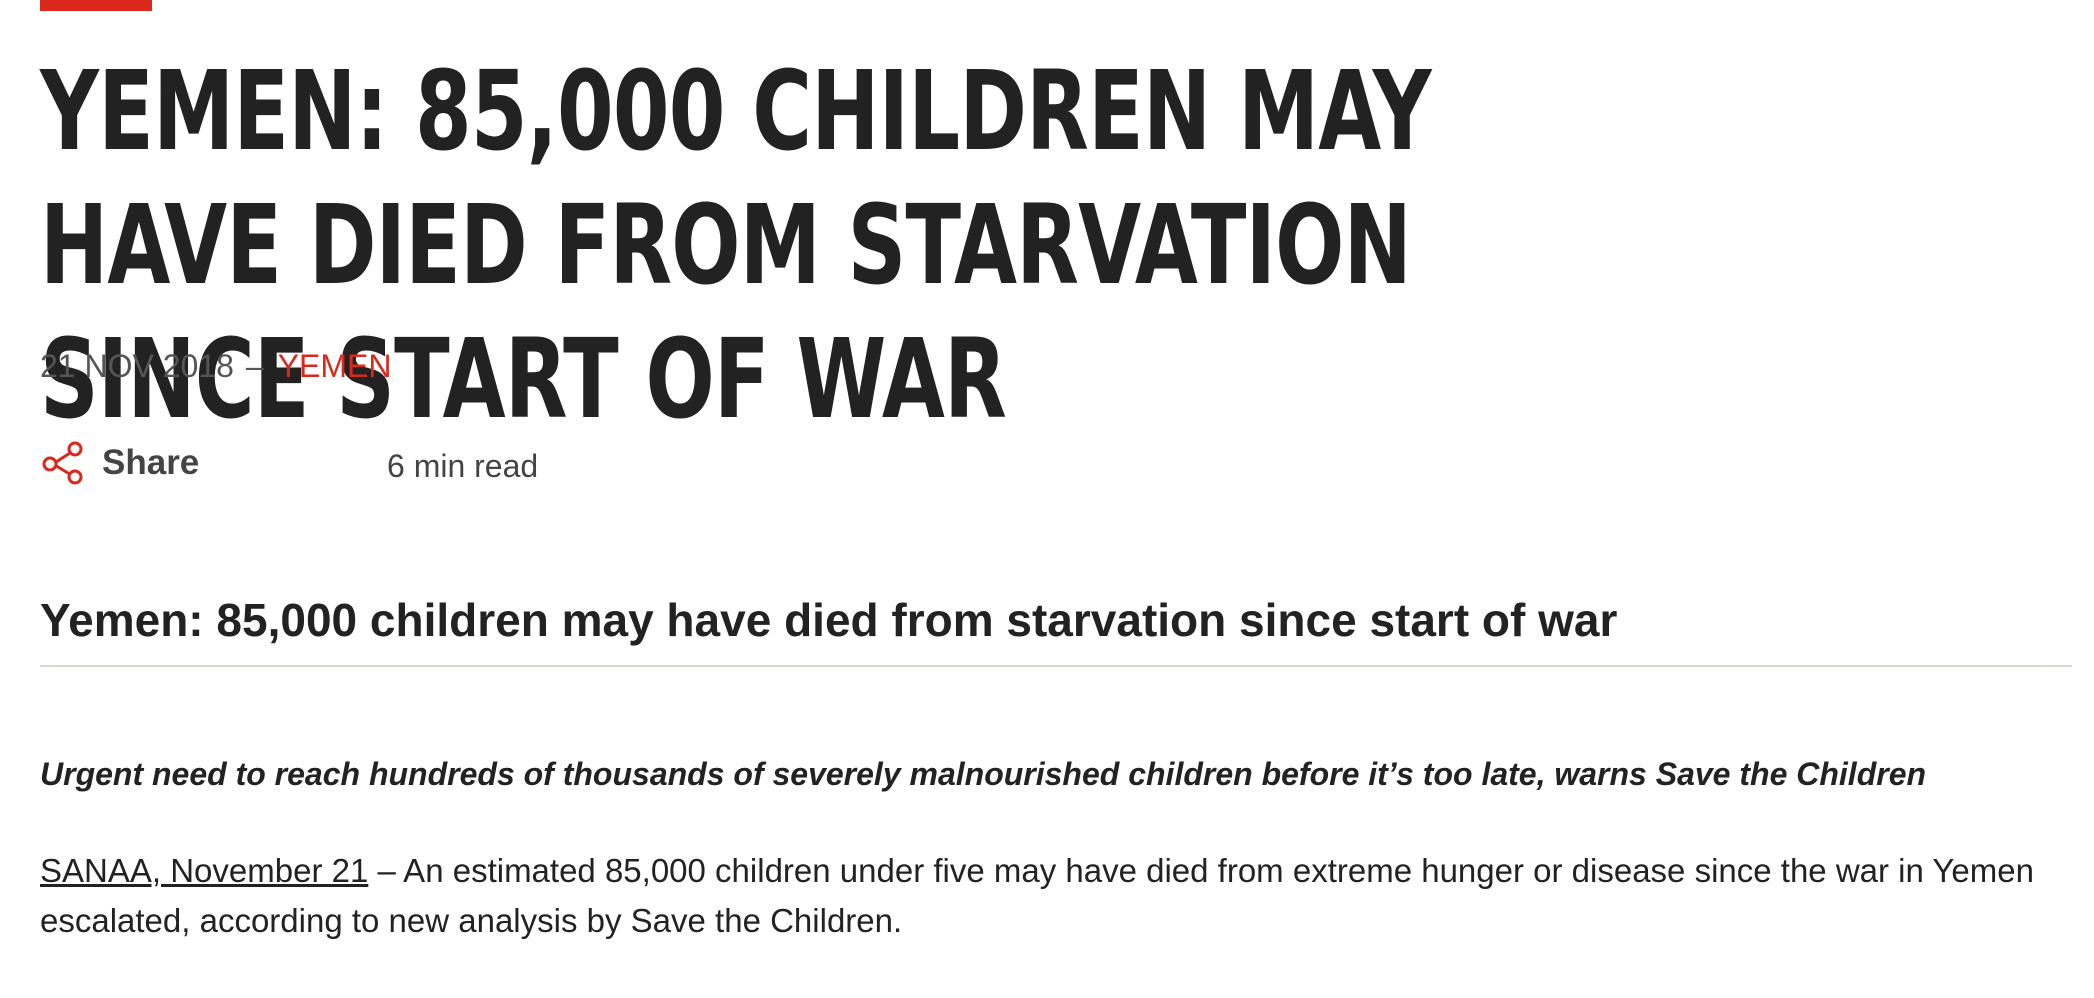 Image resolution: width=2094 pixels, height=998 pixels. Describe the element at coordinates (63, 463) in the screenshot. I see `share-icon` at that location.